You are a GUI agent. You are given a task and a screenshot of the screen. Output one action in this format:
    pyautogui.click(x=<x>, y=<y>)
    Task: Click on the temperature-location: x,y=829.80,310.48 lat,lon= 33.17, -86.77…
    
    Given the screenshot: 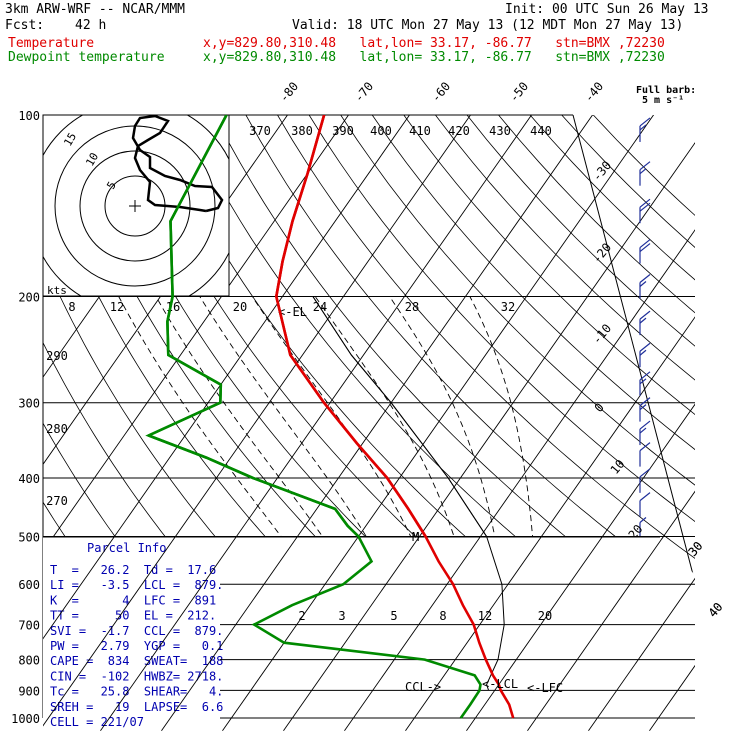 What is the action you would take?
    pyautogui.click(x=434, y=43)
    